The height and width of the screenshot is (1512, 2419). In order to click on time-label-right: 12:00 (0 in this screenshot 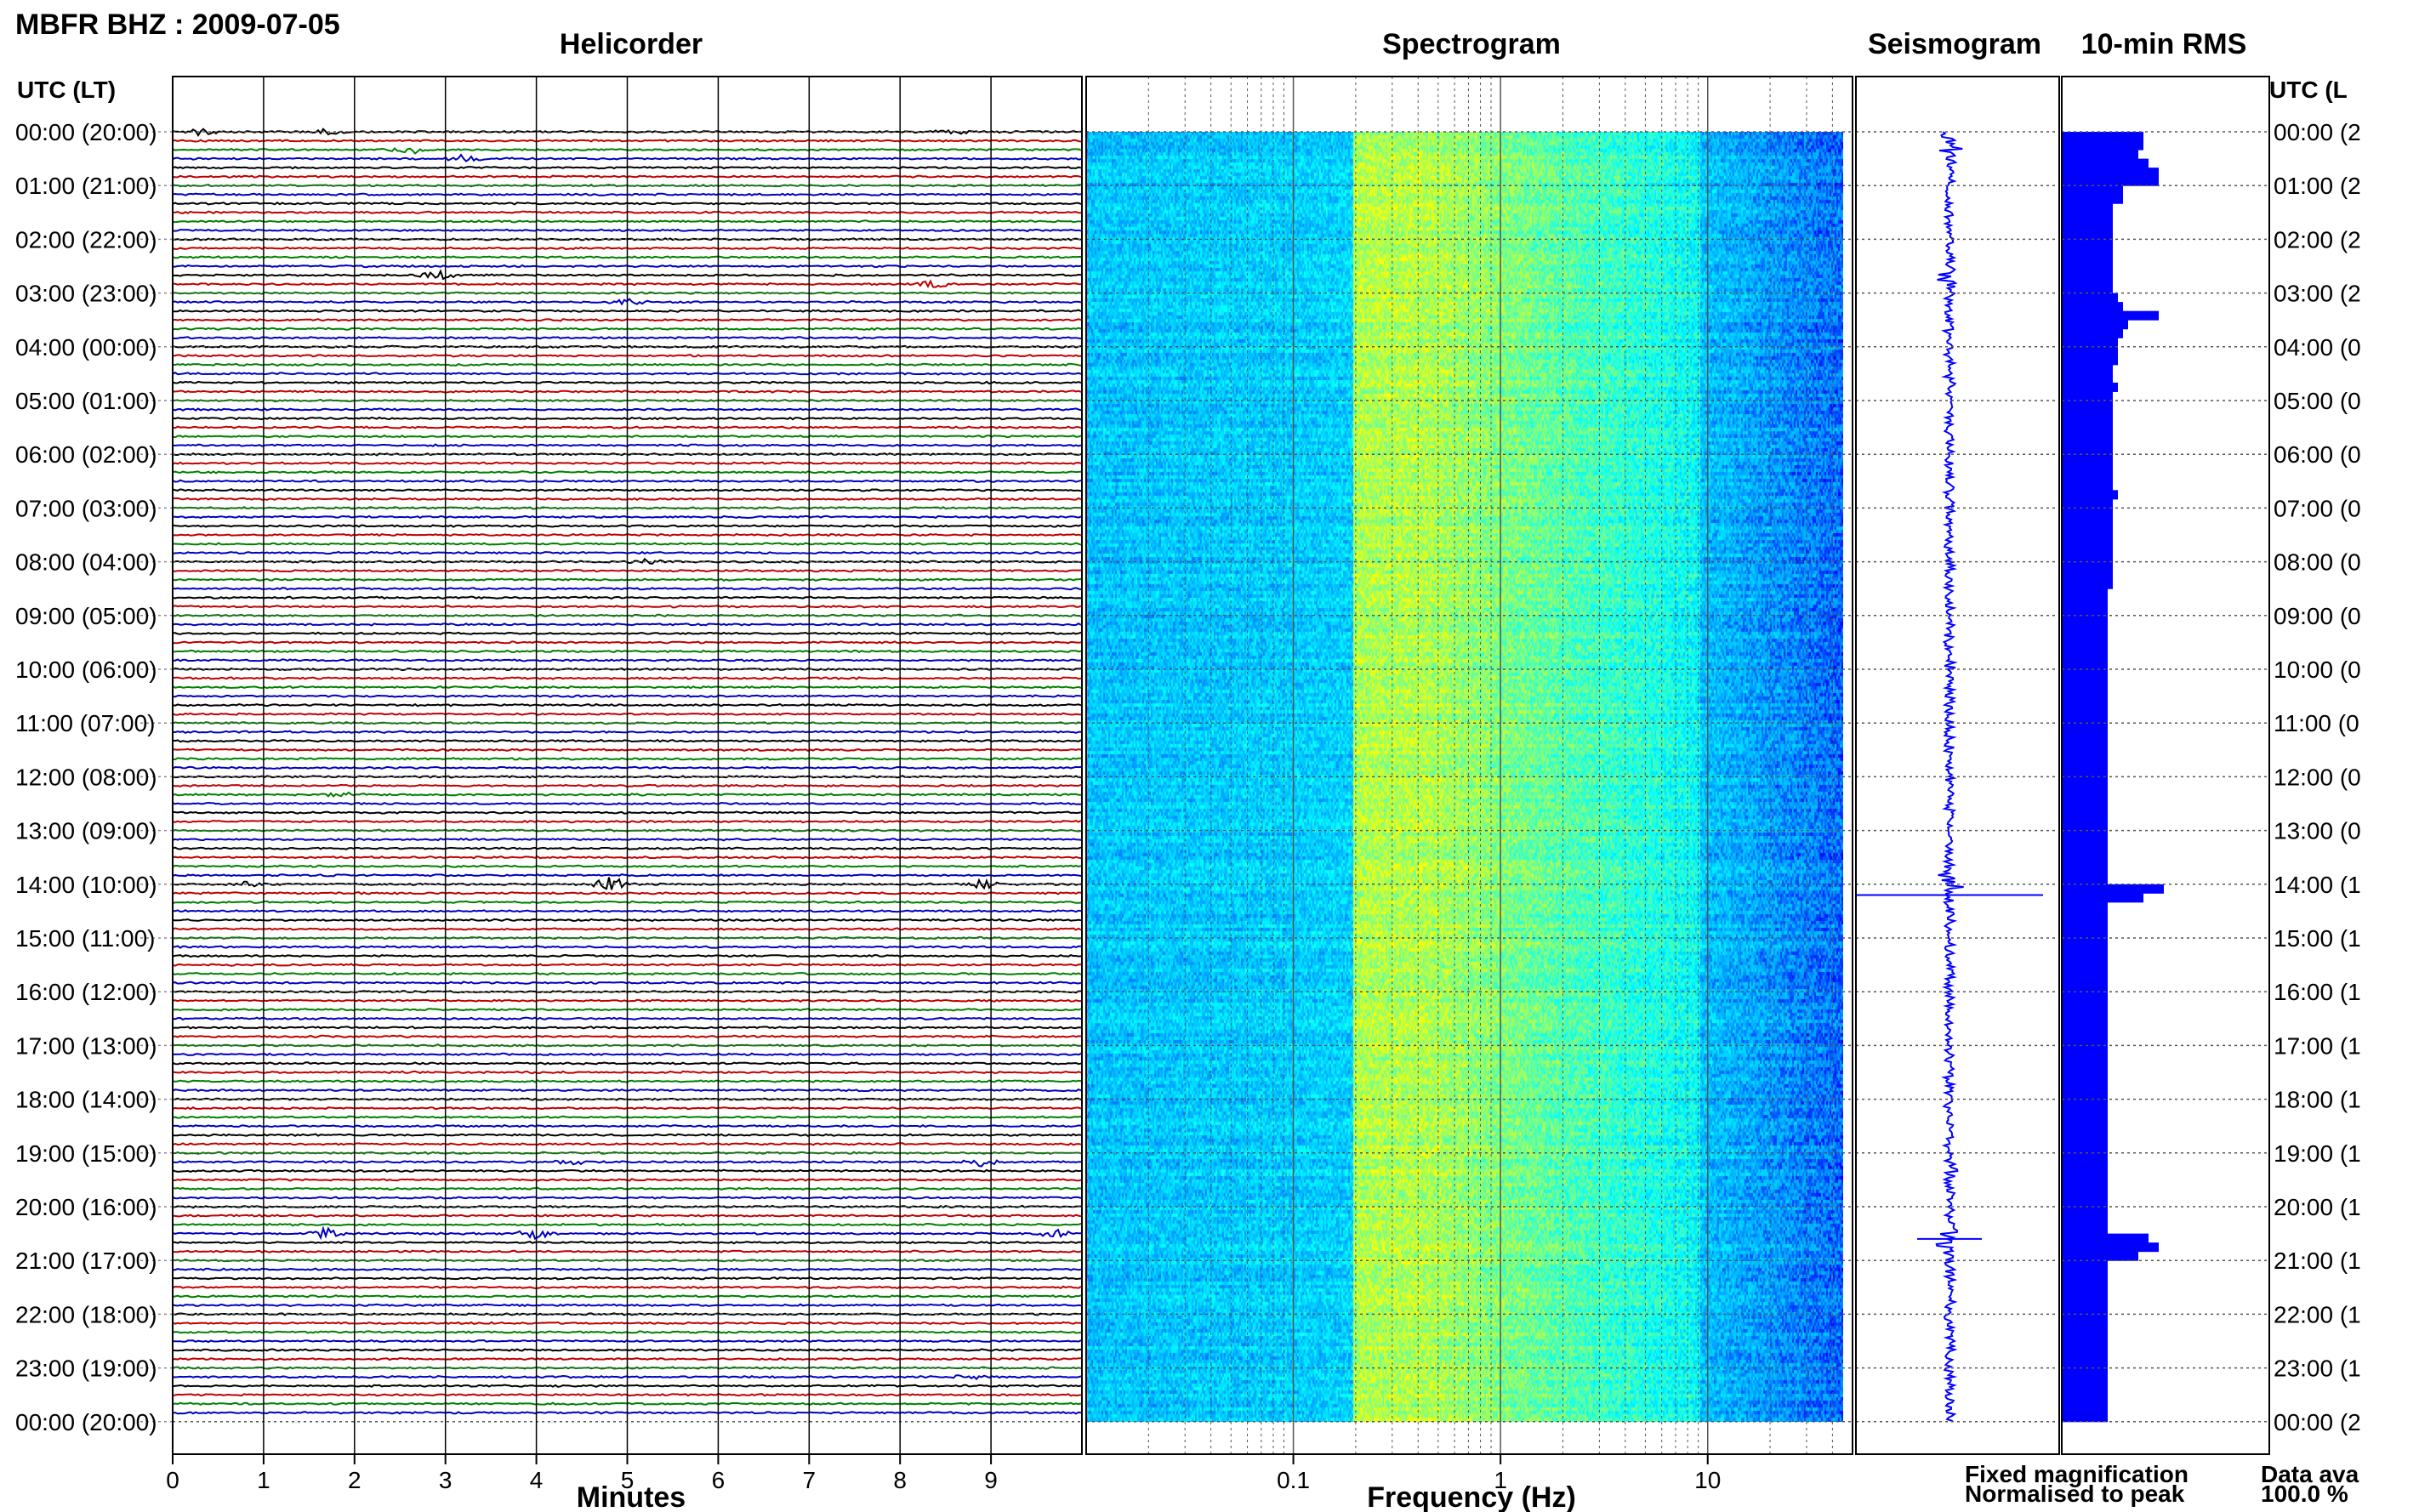, I will do `click(2317, 777)`.